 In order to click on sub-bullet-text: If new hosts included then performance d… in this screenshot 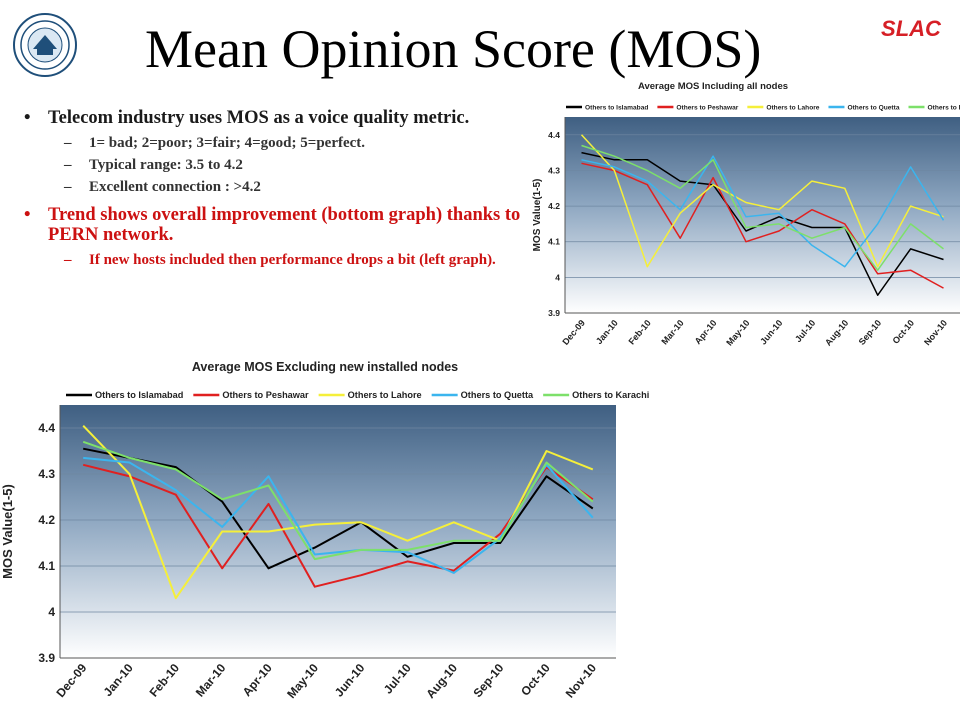, I will do `click(292, 260)`.